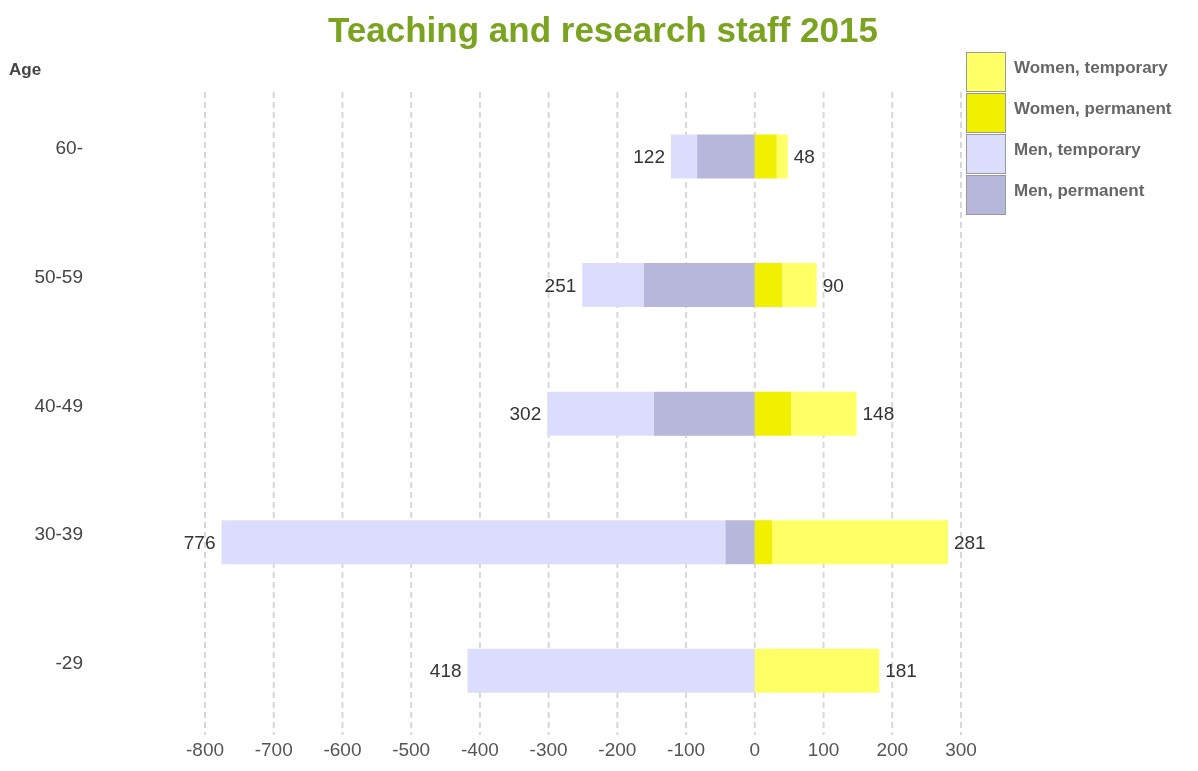  What do you see at coordinates (560, 285) in the screenshot?
I see `annotation: 251` at bounding box center [560, 285].